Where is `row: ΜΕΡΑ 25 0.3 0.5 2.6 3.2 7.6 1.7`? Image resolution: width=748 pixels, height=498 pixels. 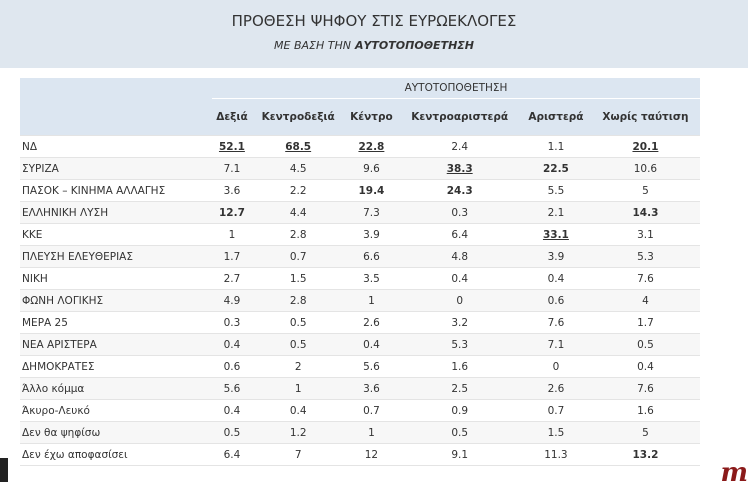 row: ΜΕΡΑ 25 0.3 0.5 2.6 3.2 7.6 1.7 is located at coordinates (360, 322).